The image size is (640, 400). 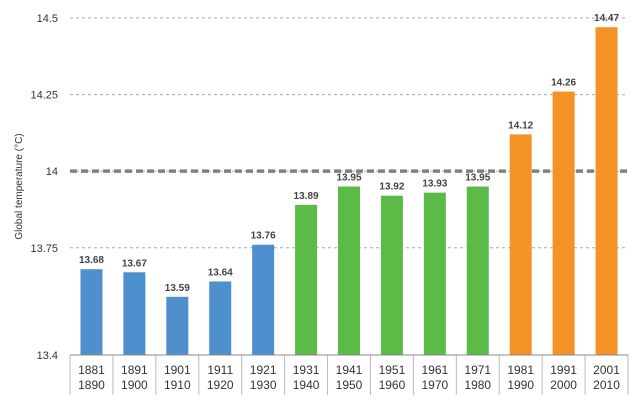 What do you see at coordinates (263, 385) in the screenshot?
I see `x-tick-label-end: 1930` at bounding box center [263, 385].